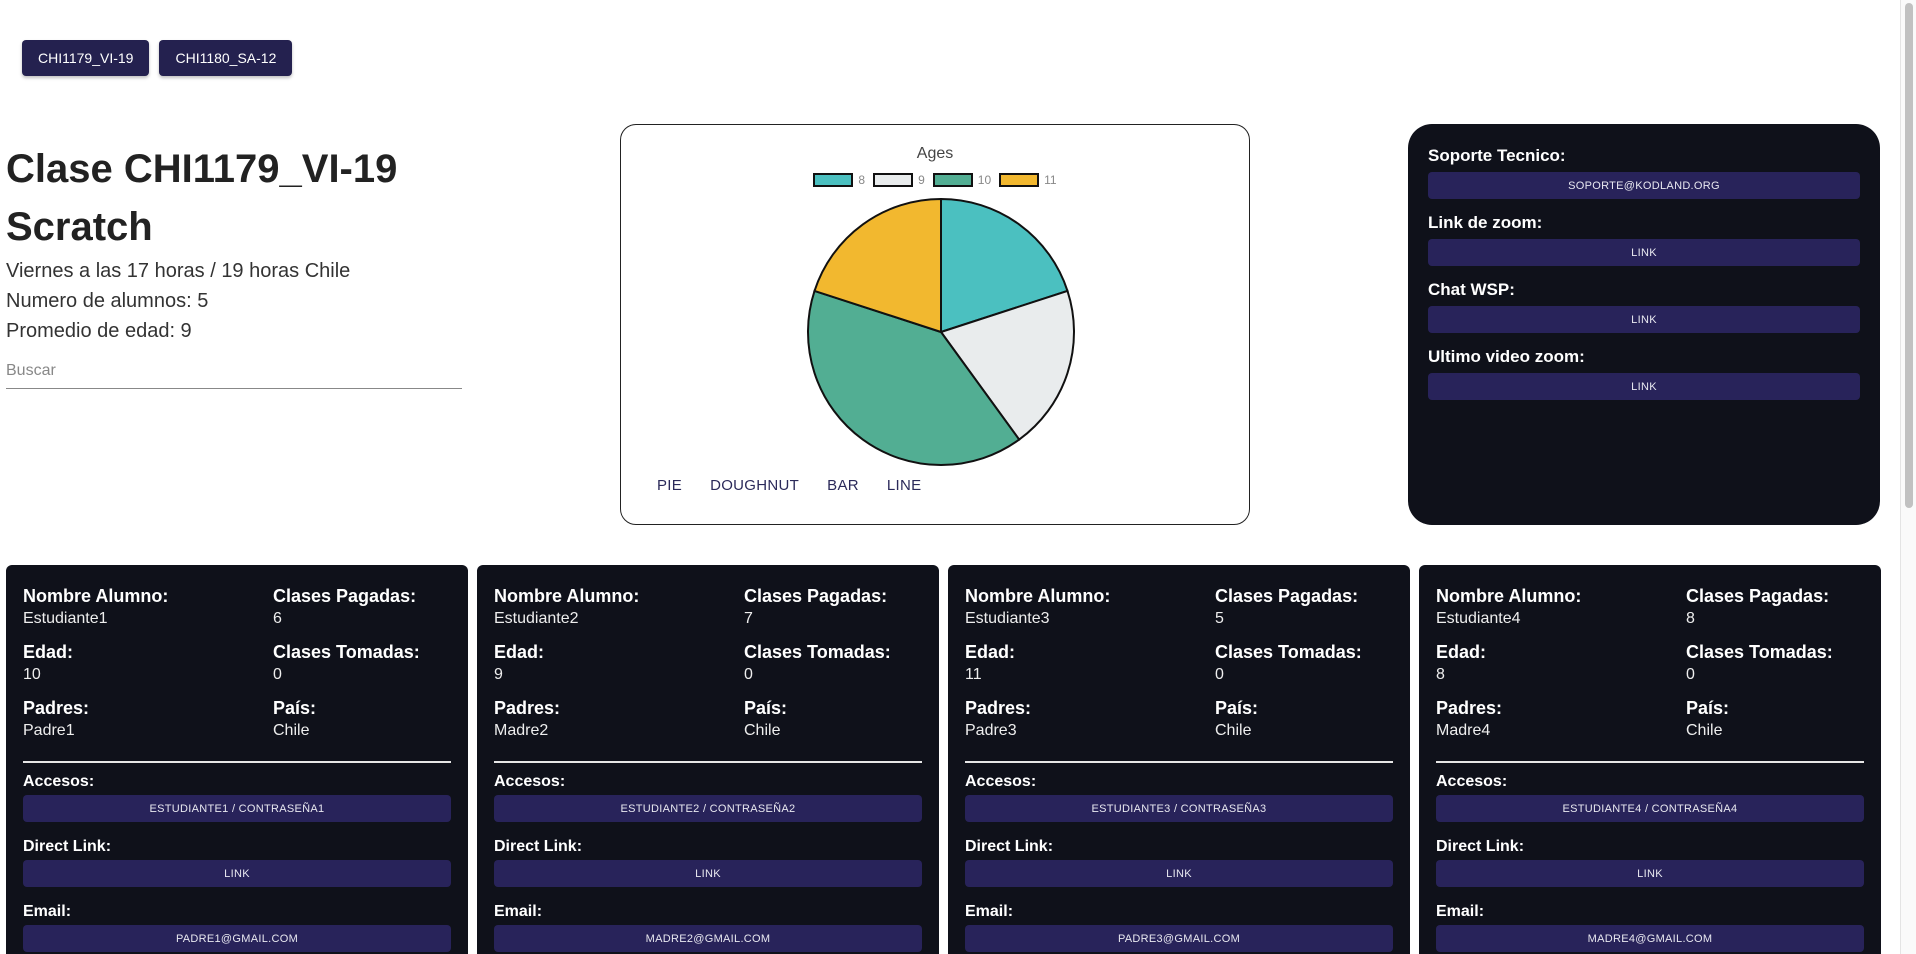 The image size is (1916, 954). What do you see at coordinates (277, 618) in the screenshot?
I see `classes-paid: 6` at bounding box center [277, 618].